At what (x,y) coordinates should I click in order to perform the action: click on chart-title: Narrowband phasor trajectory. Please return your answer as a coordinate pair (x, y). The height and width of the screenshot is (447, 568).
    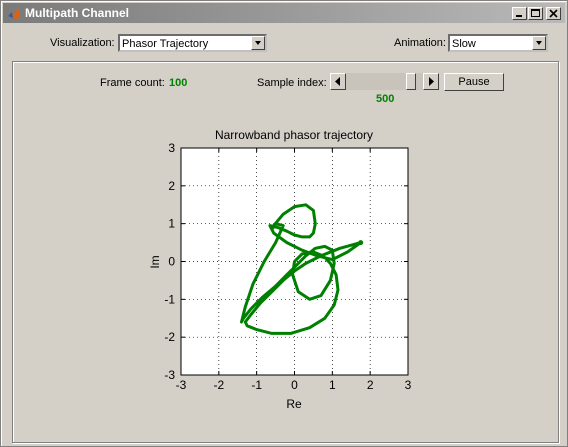
    Looking at the image, I should click on (294, 135).